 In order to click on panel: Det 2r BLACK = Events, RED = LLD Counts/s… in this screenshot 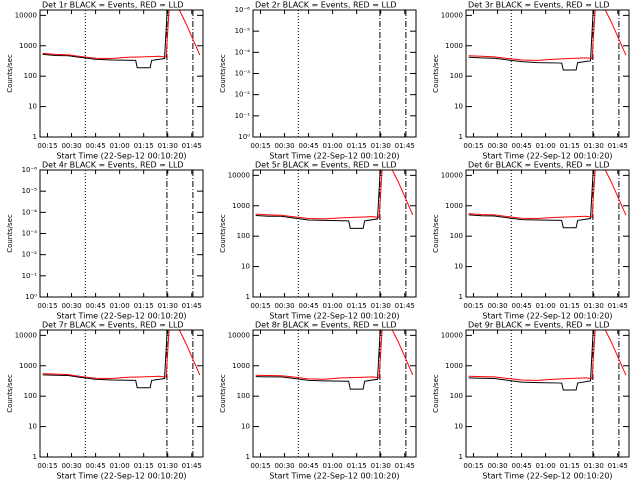, I will do `click(318, 81)`.